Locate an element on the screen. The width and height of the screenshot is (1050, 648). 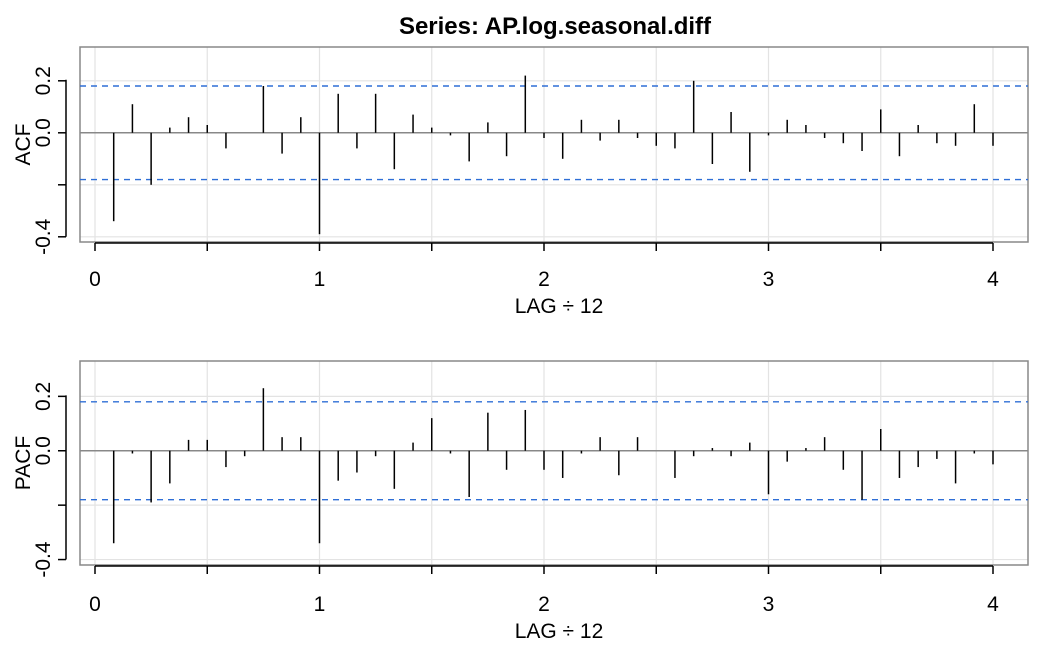
acf-x-tick-label: 2 is located at coordinates (544, 279).